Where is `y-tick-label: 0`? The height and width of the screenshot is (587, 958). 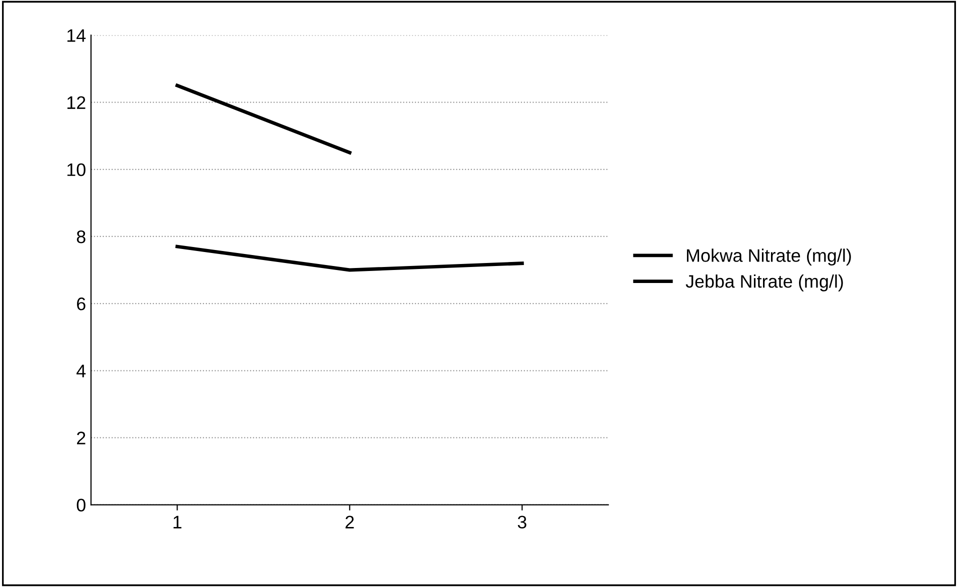
y-tick-label: 0 is located at coordinates (81, 505).